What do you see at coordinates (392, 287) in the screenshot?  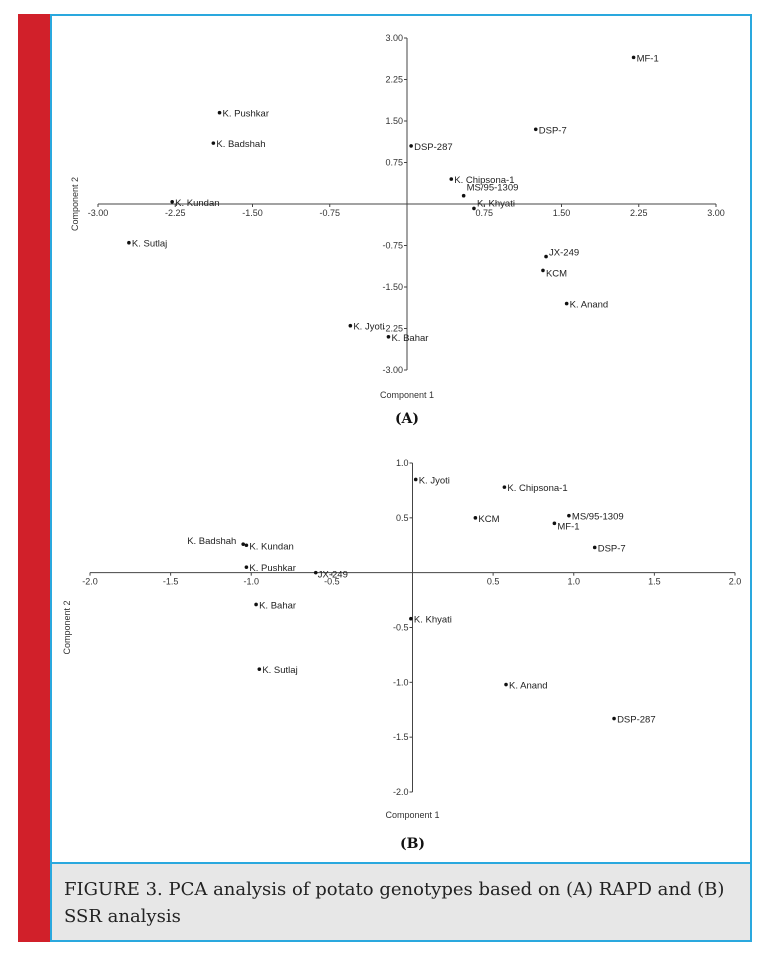 I see `y-tick-label: -1.50` at bounding box center [392, 287].